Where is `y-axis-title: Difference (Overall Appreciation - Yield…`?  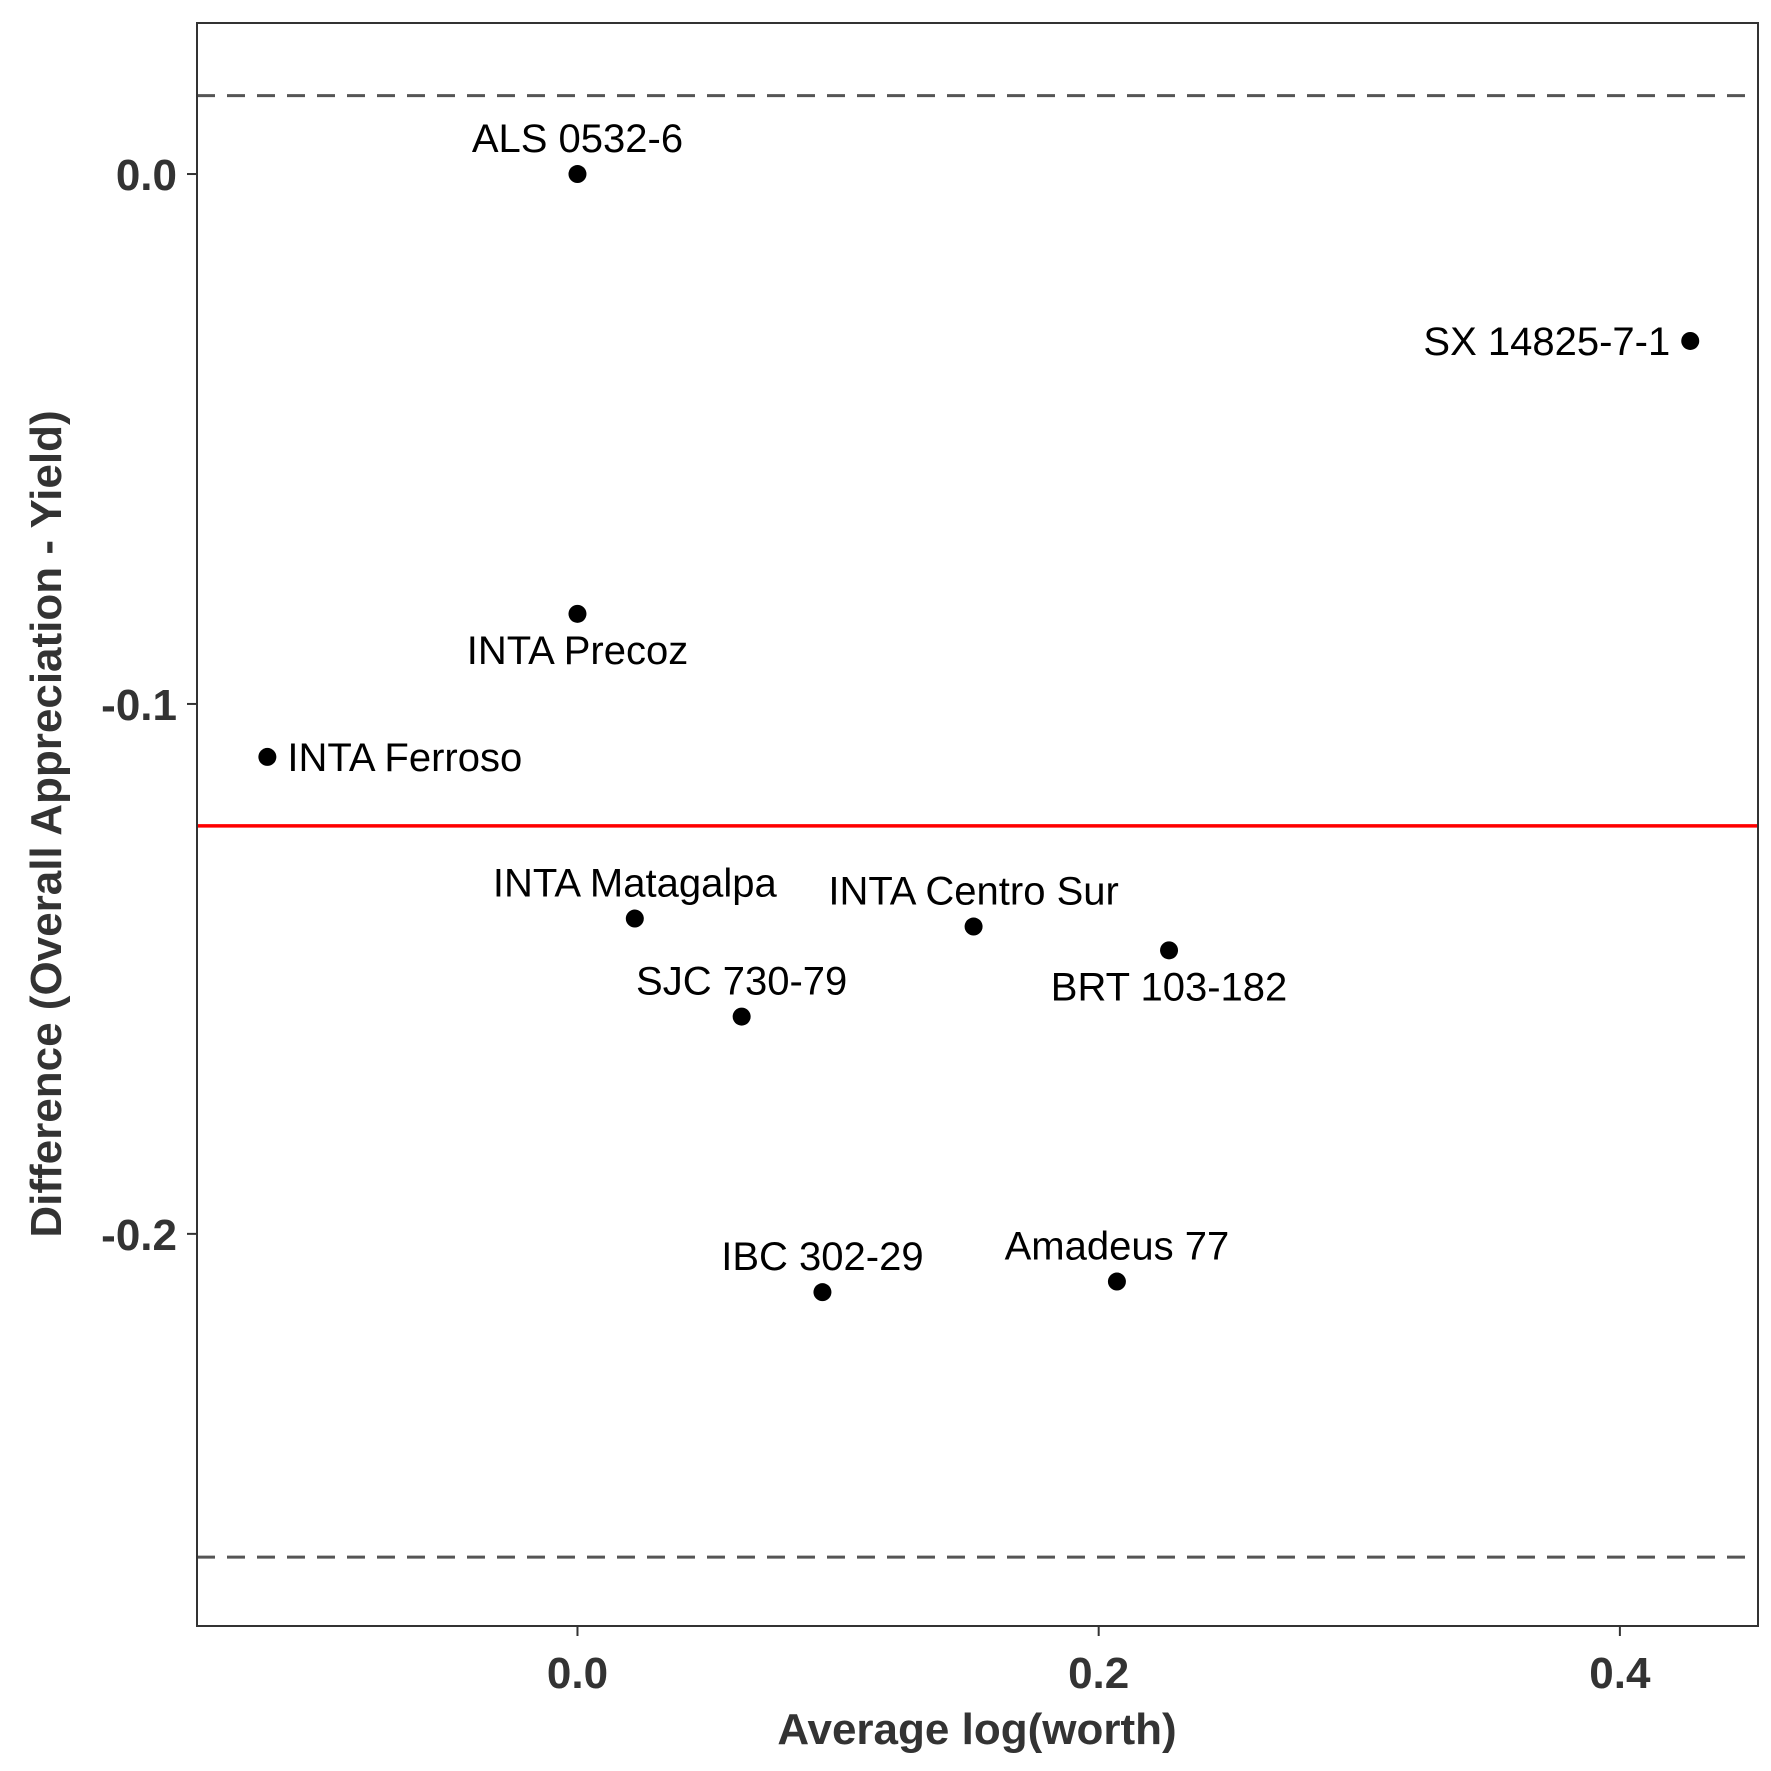
y-axis-title: Difference (Overall Appreciation - Yield… is located at coordinates (46, 823).